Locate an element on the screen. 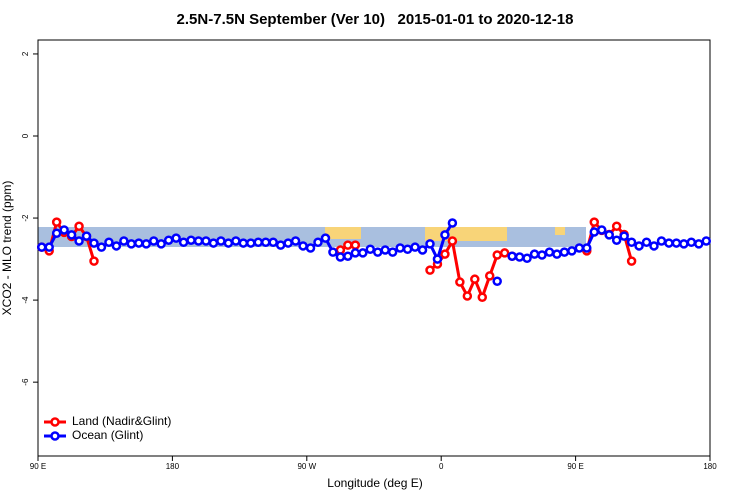 The height and width of the screenshot is (500, 750). x-tick-label: 0 is located at coordinates (441, 466).